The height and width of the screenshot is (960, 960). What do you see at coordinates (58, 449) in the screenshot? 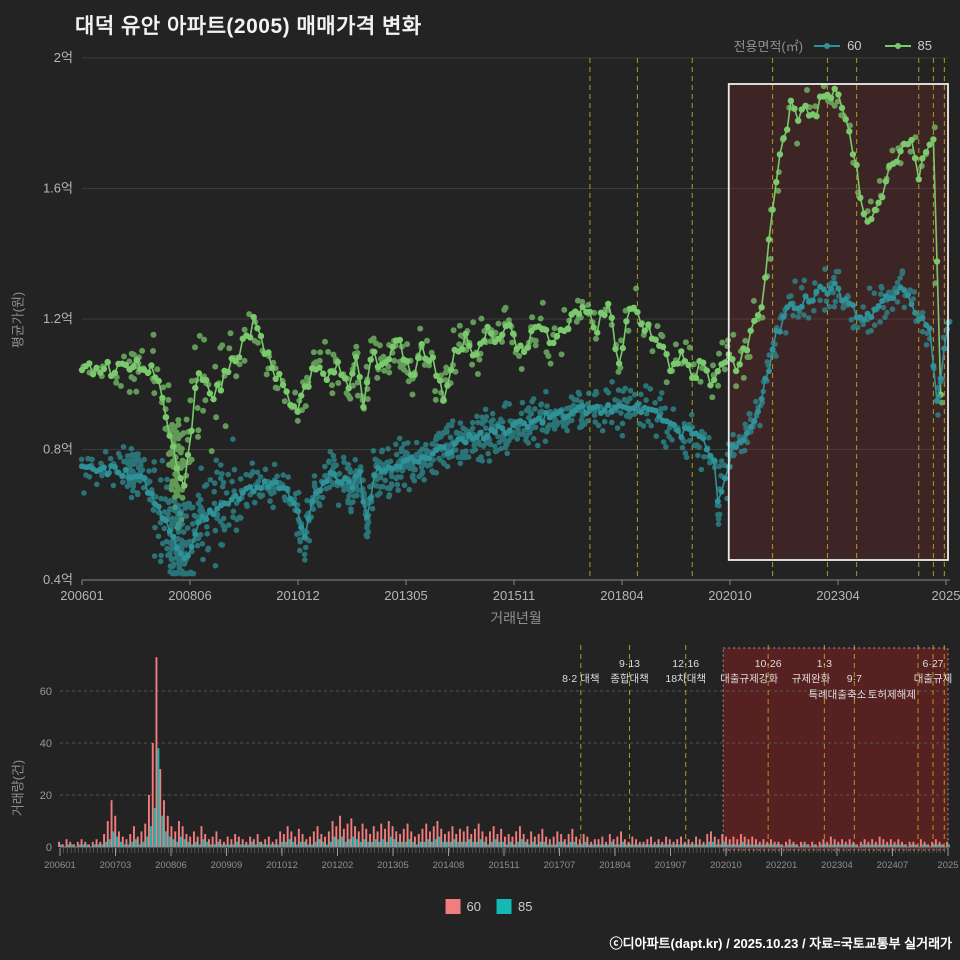
I see `y-tick-label: 0.8억` at bounding box center [58, 449].